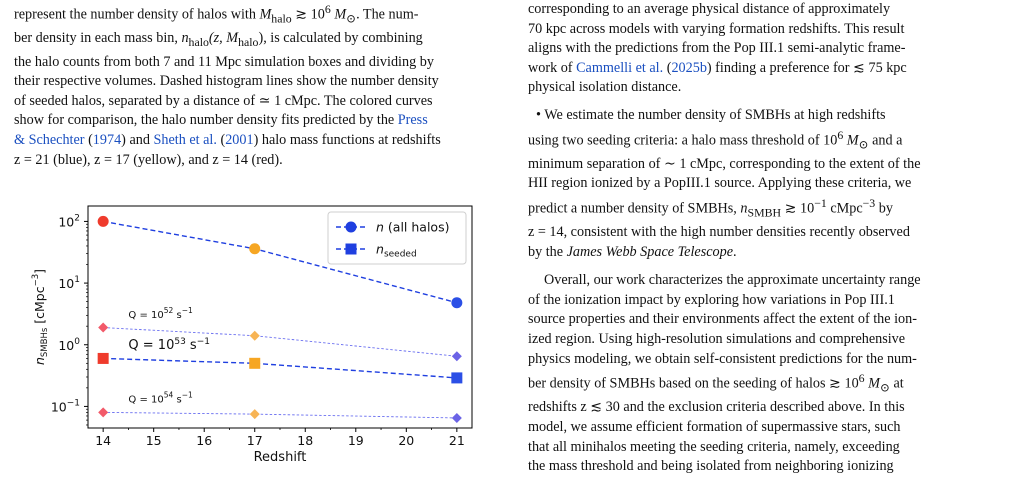 The height and width of the screenshot is (477, 1025). I want to click on citation-link: Press, so click(412, 120).